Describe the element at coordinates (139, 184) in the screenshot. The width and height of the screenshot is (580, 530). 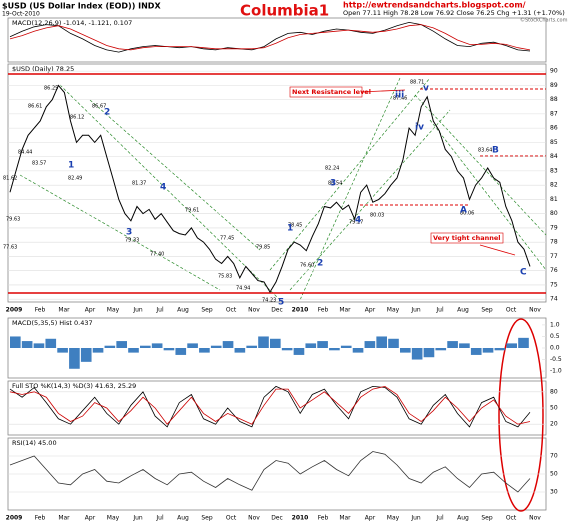
I see `price-label: 81.37` at that location.